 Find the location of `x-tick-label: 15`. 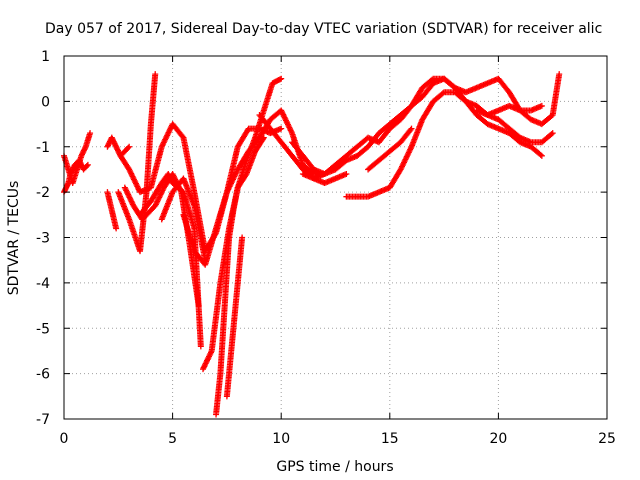

x-tick-label: 15 is located at coordinates (390, 439).